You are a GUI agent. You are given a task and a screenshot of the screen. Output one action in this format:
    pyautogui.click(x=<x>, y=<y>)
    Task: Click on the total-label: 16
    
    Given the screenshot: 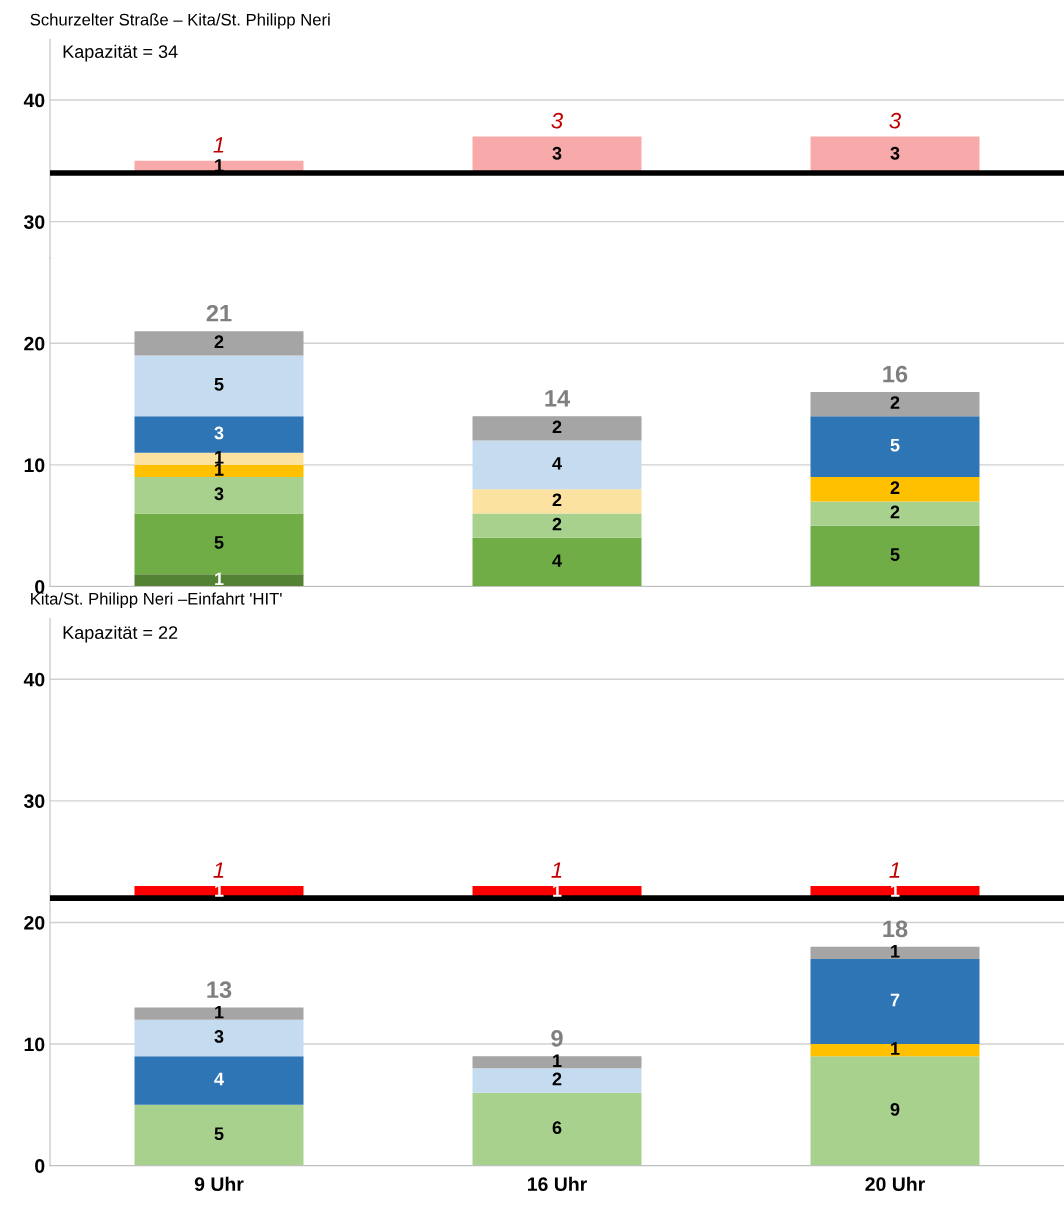 What is the action you would take?
    pyautogui.click(x=895, y=374)
    